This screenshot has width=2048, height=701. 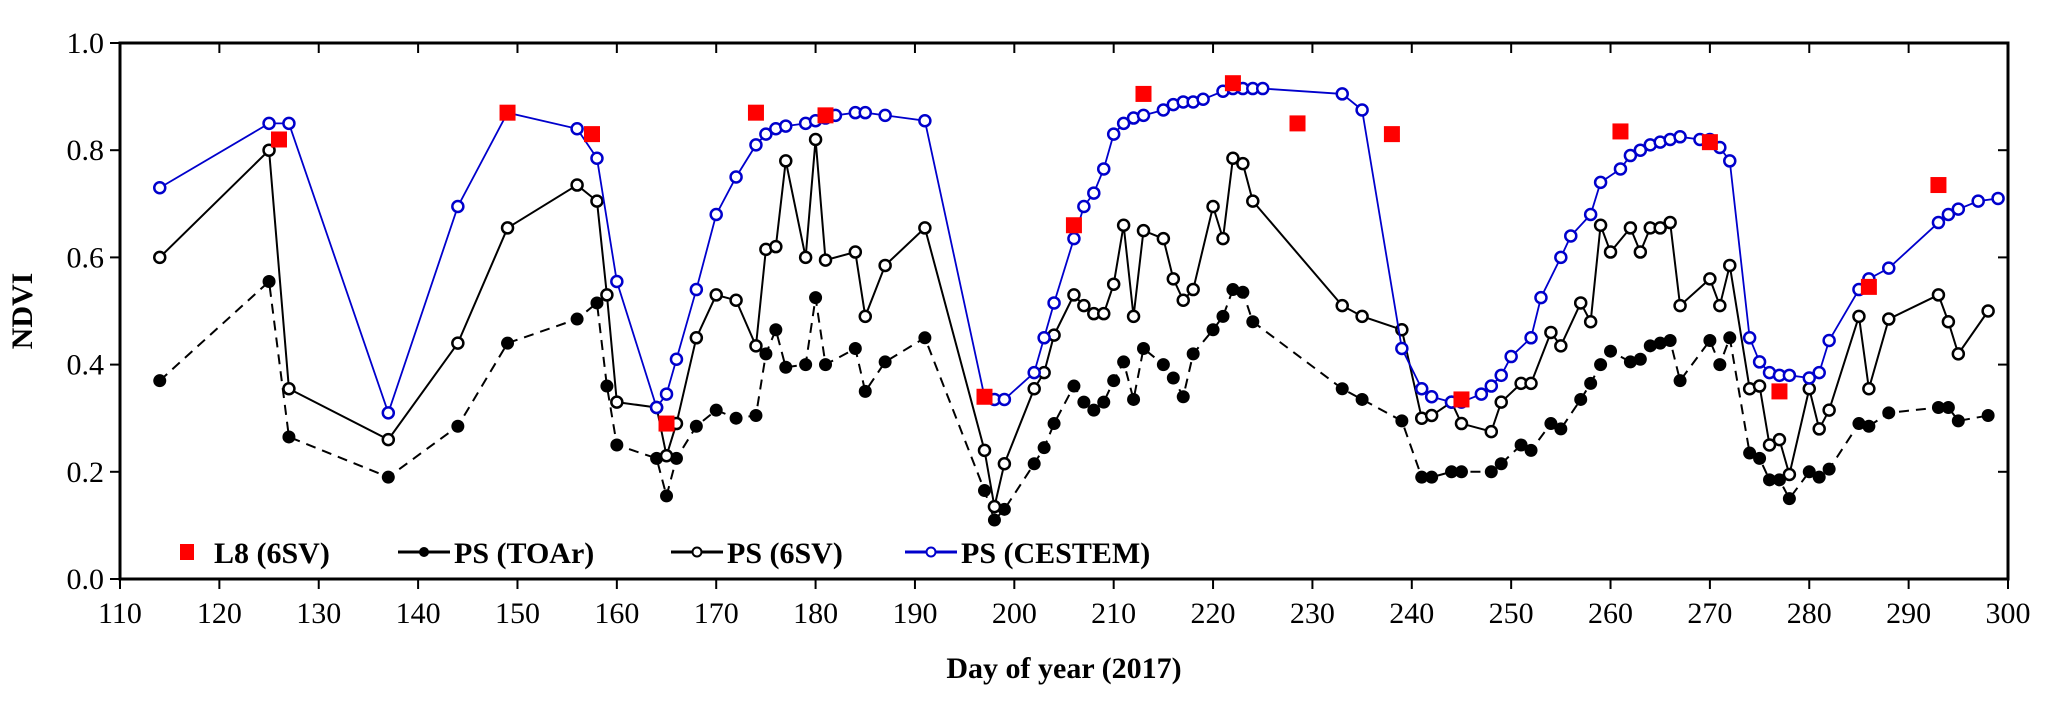 I want to click on x-axis-title: Day of year (2017), so click(x=1063, y=668).